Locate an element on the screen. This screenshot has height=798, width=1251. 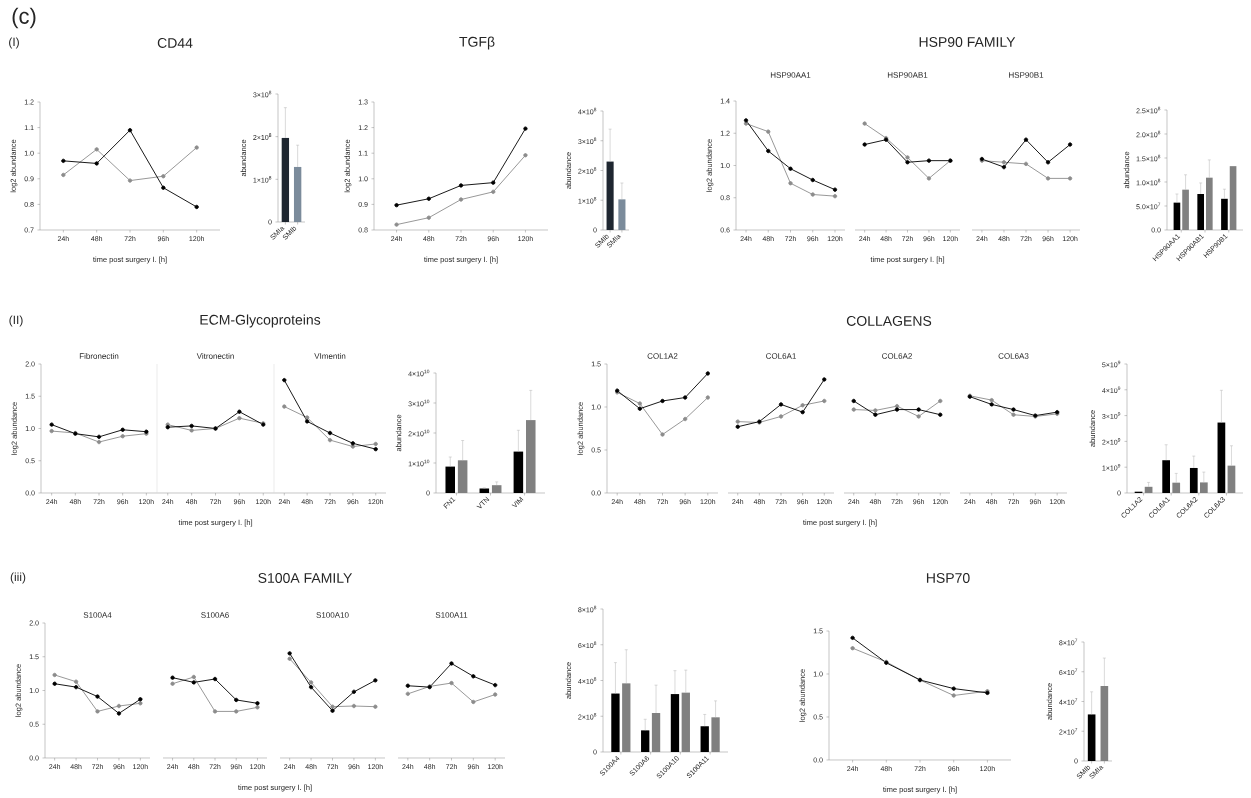
chart-subtitle: S100A4 is located at coordinates (97, 615).